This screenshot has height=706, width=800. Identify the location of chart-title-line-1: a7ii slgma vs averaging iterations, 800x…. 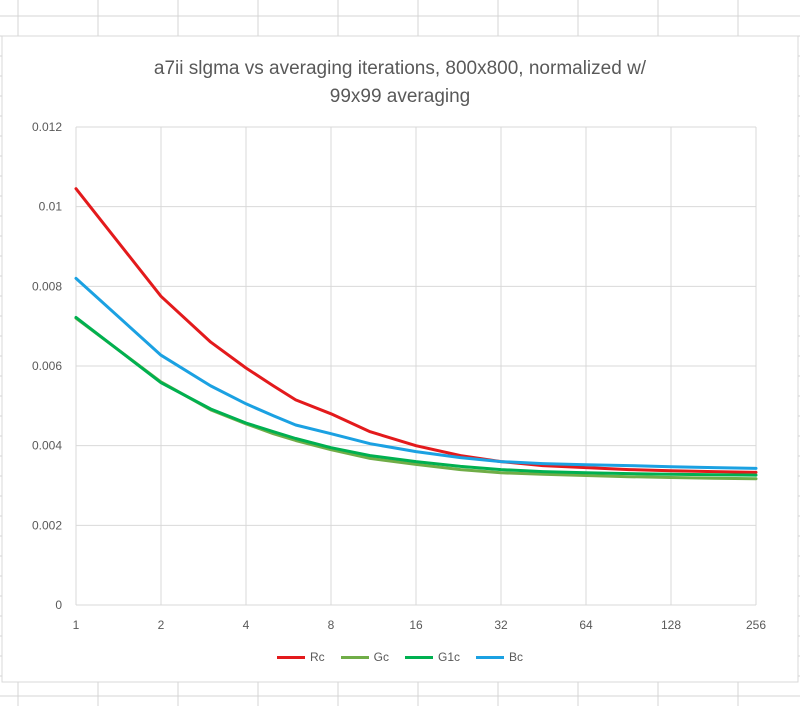
(400, 68).